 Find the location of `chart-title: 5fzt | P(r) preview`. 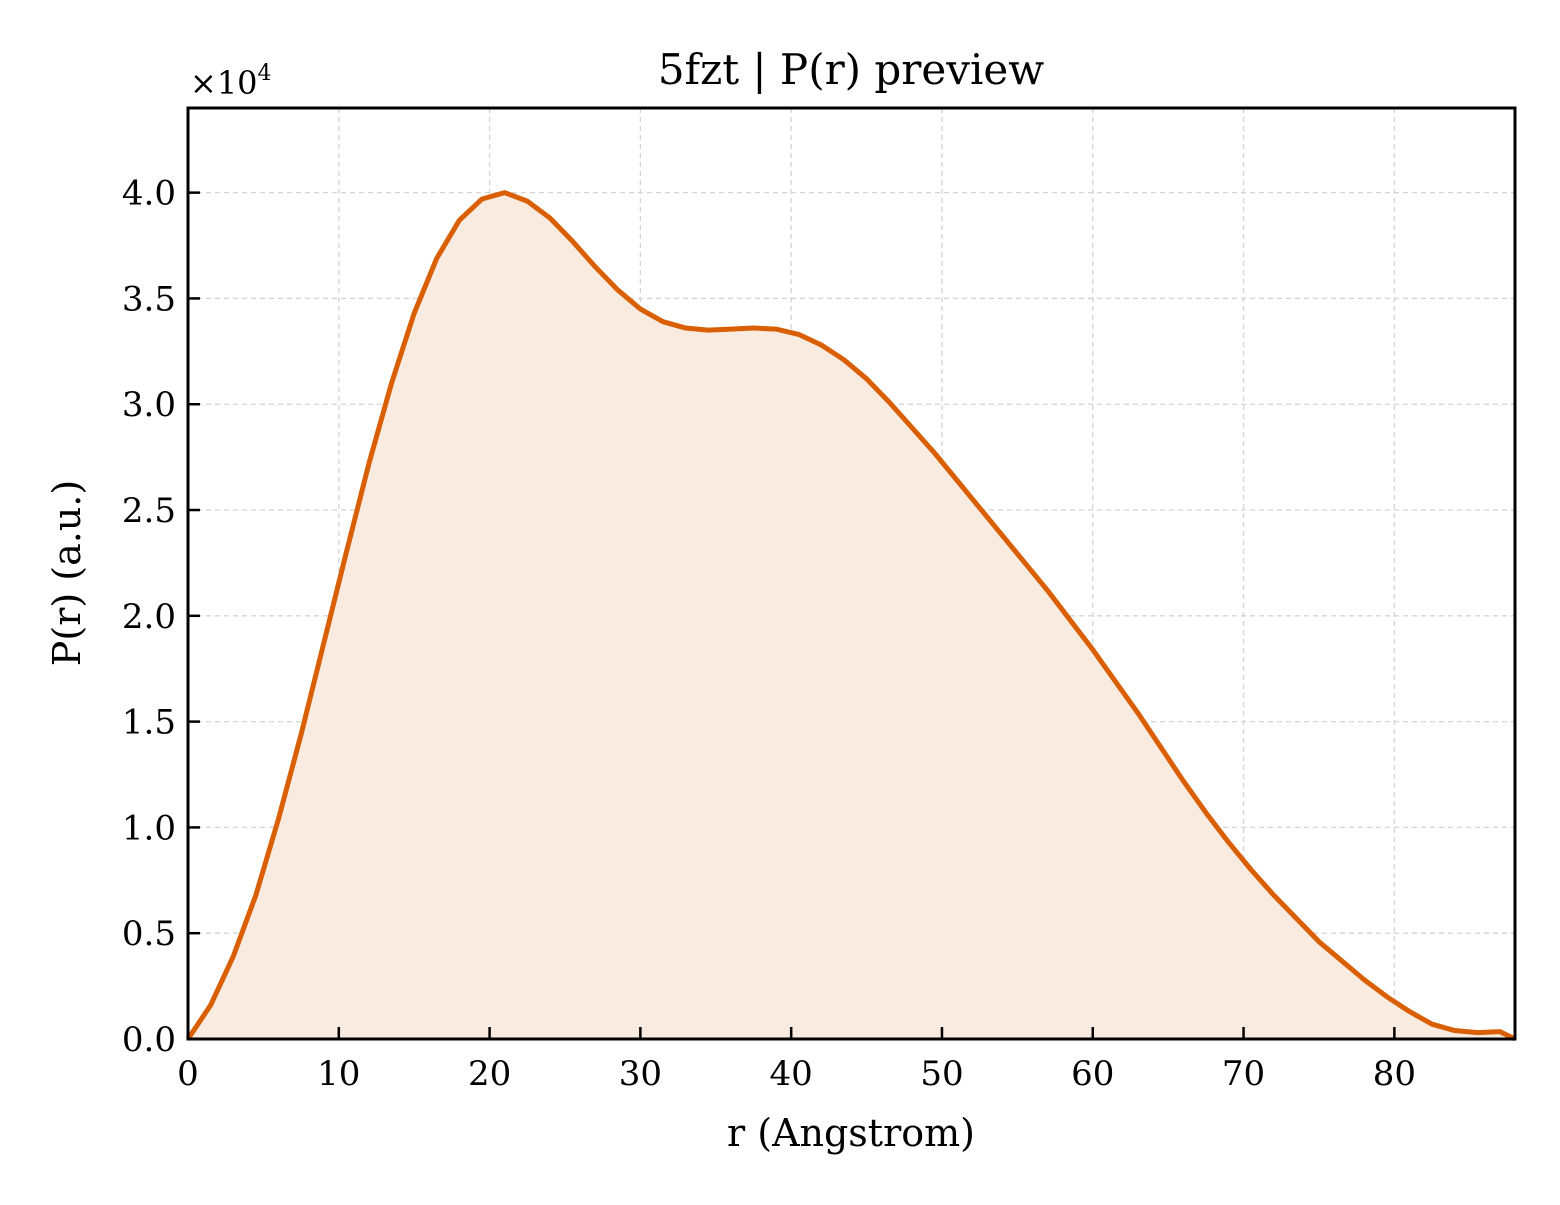

chart-title: 5fzt | P(r) preview is located at coordinates (851, 69).